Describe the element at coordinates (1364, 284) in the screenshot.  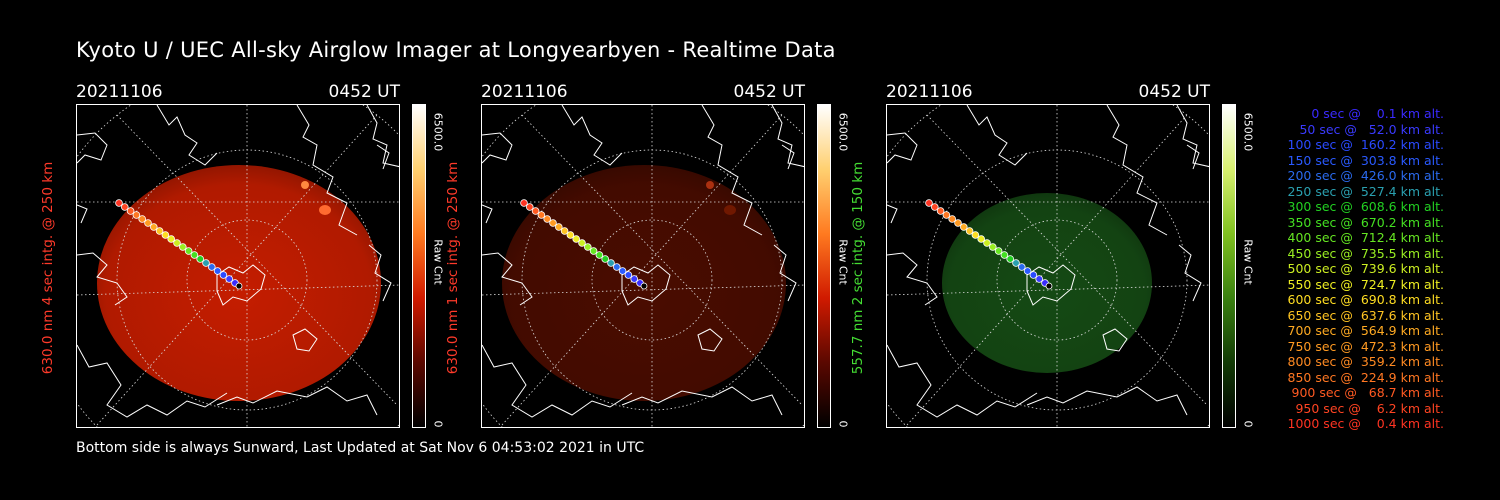
I see `legend-entry: 550 sec @ 724.7 km alt.` at that location.